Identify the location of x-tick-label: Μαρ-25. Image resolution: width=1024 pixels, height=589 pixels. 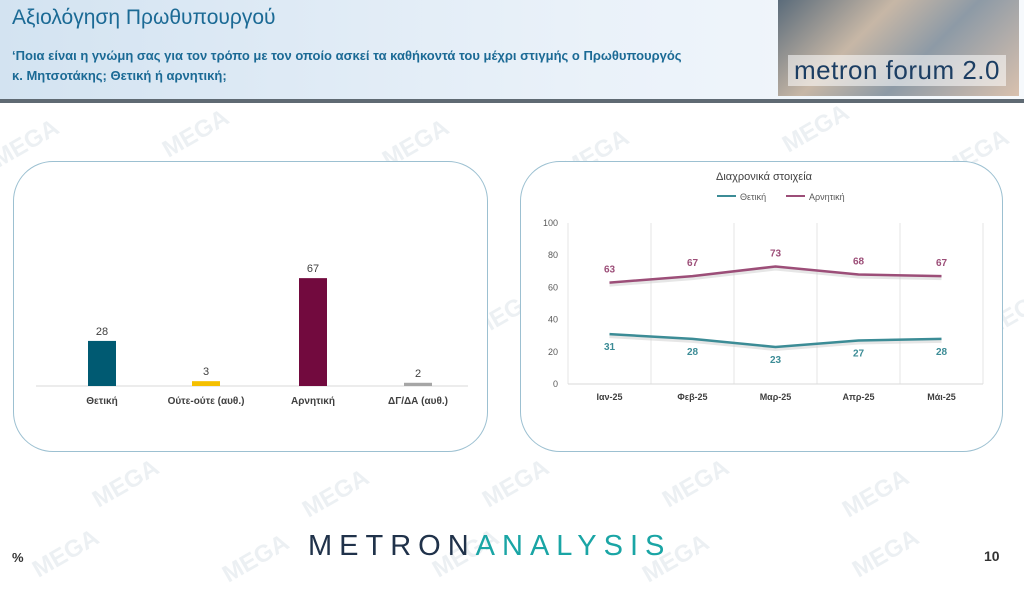
(776, 397).